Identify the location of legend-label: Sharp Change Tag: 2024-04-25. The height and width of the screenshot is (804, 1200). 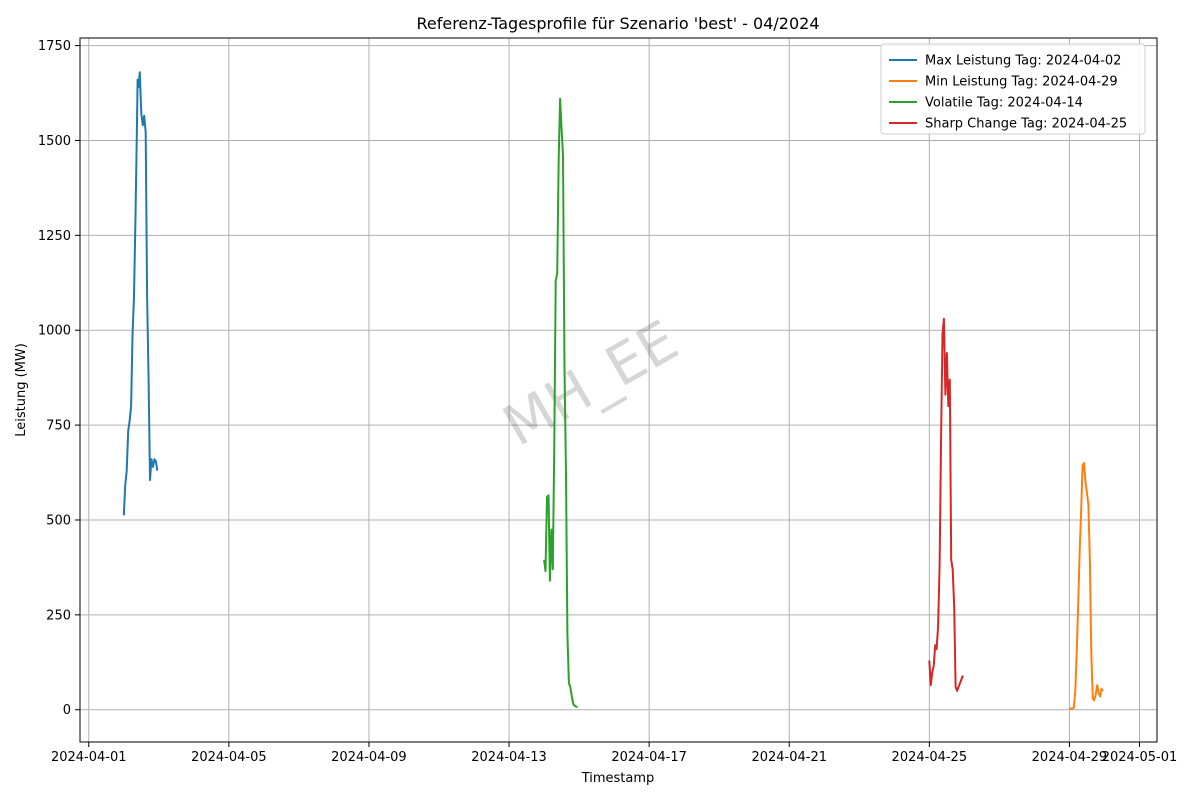
(1026, 124).